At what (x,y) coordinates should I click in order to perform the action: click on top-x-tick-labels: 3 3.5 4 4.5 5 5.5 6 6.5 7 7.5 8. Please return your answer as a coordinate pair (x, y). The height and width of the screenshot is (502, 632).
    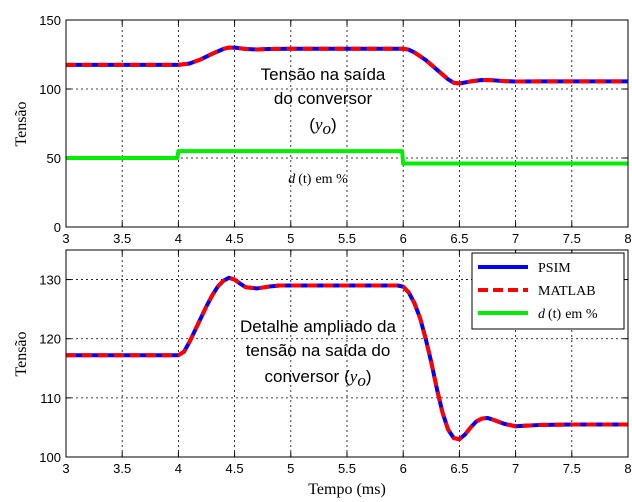
    Looking at the image, I should click on (346, 238).